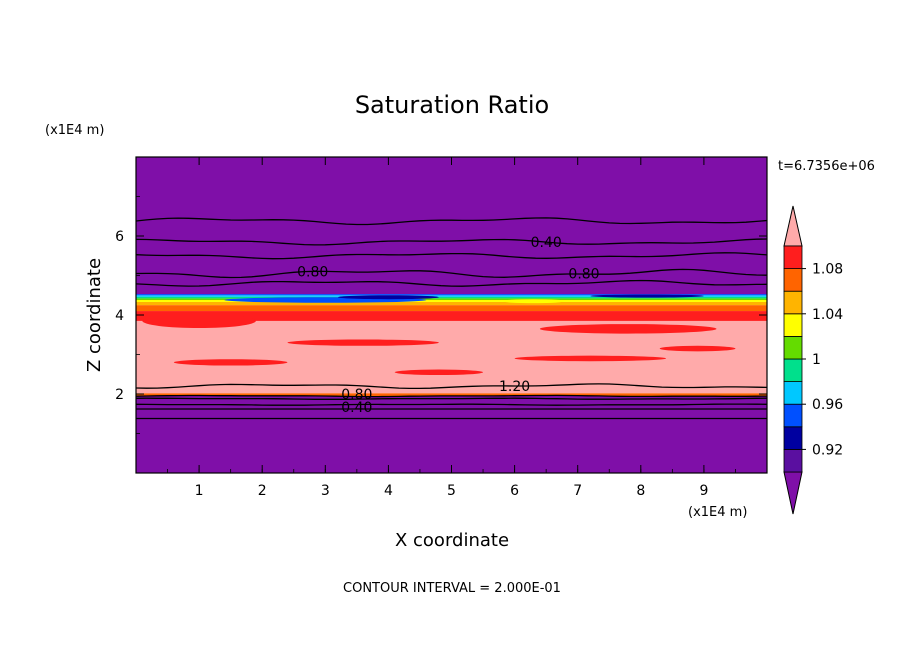 The height and width of the screenshot is (654, 904). What do you see at coordinates (577, 491) in the screenshot?
I see `x-tick-label-6: 7` at bounding box center [577, 491].